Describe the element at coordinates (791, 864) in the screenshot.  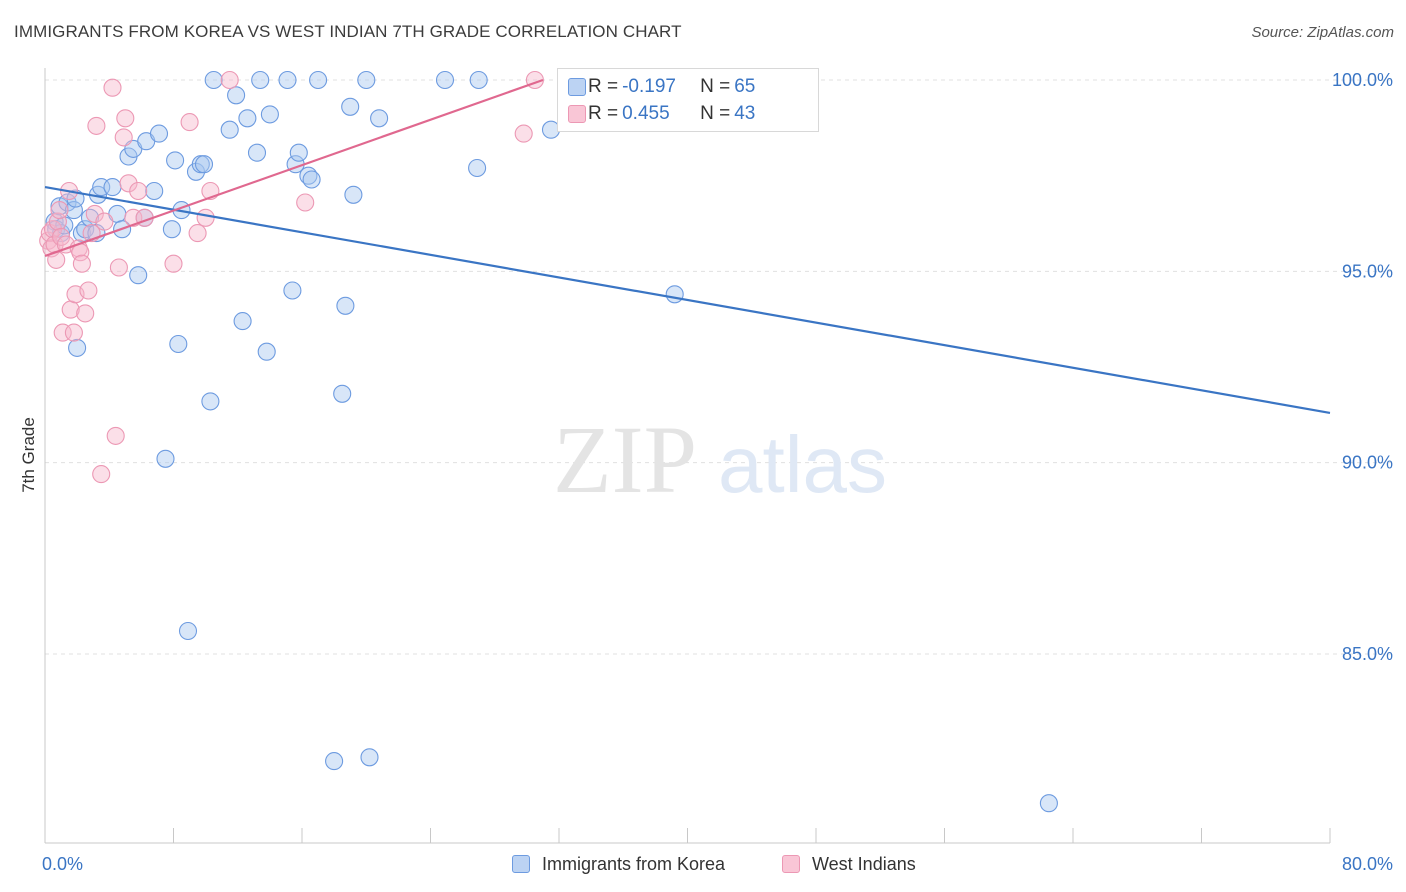
I see `legend-swatch-westindian` at that location.